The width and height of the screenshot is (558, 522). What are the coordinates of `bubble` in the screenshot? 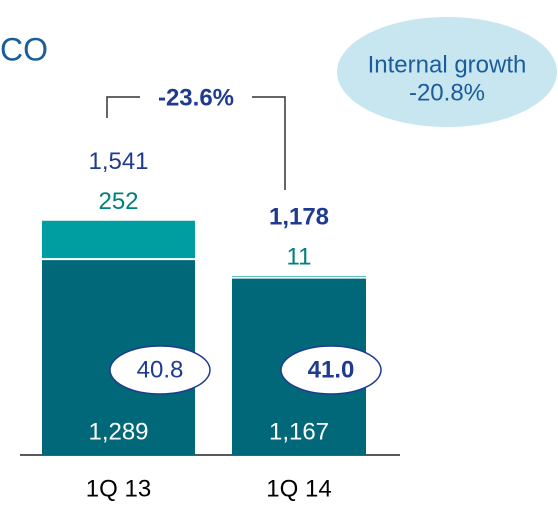 It's located at (447, 72).